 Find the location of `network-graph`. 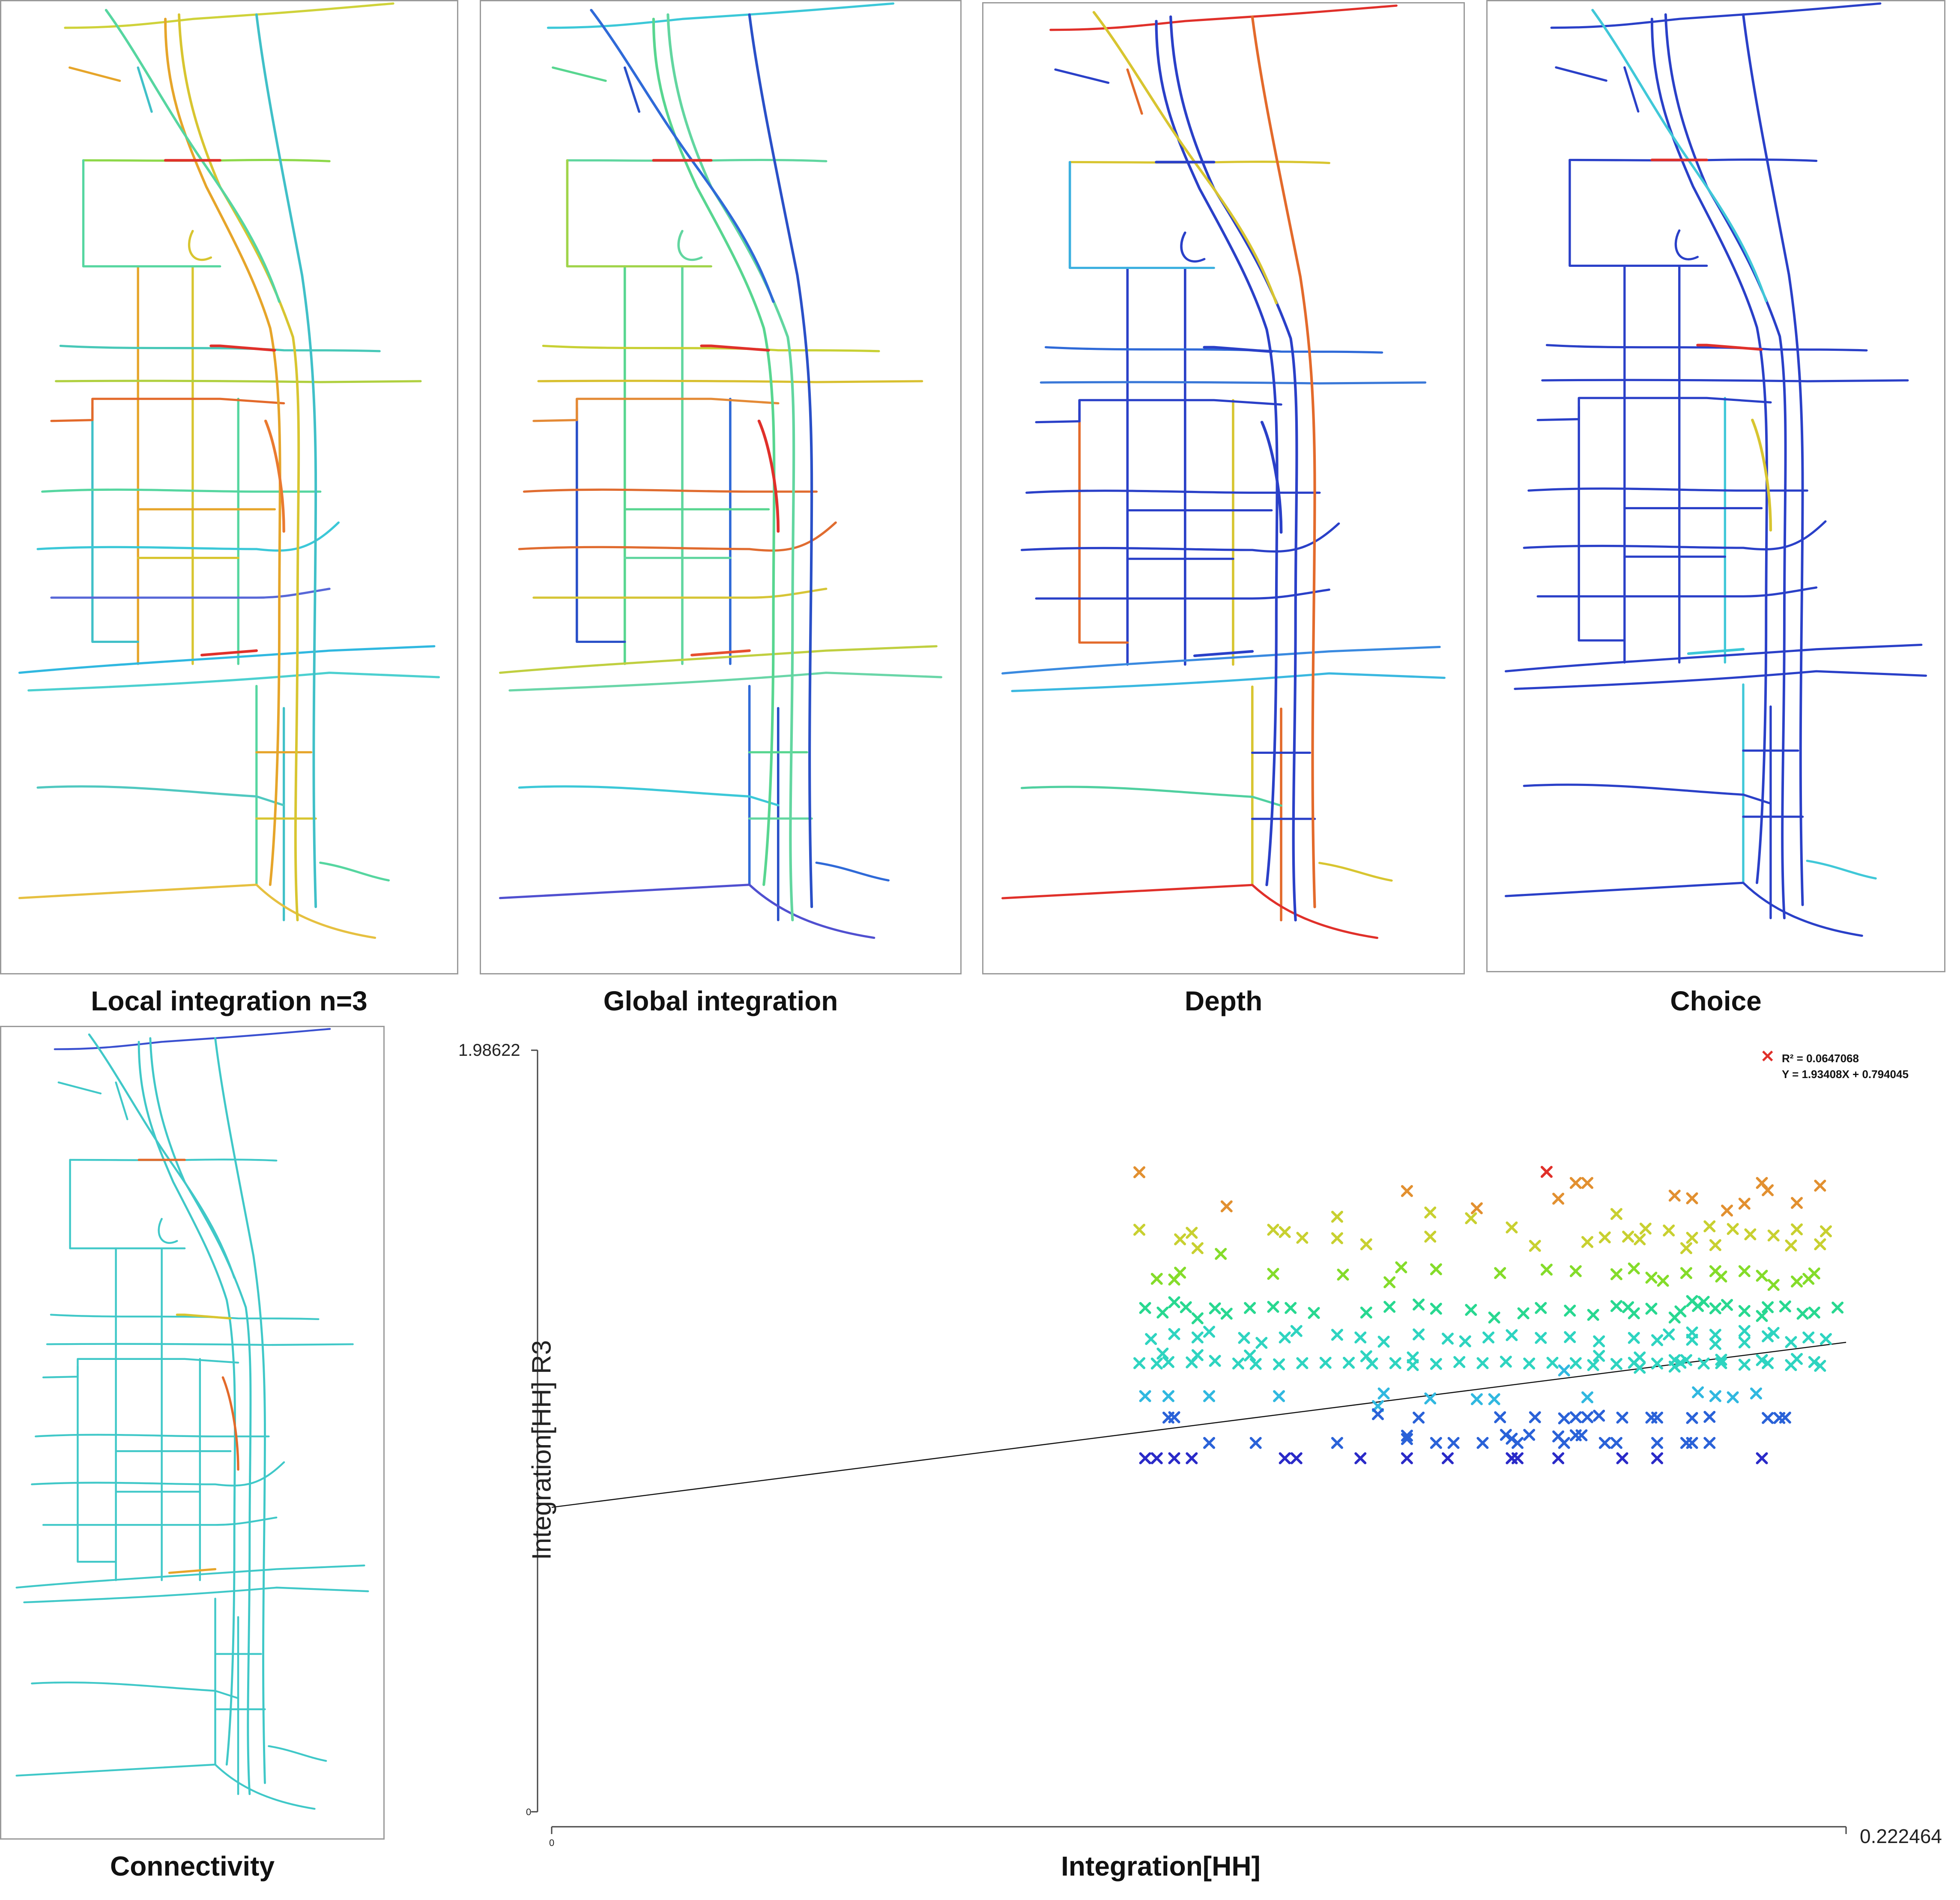

network-graph is located at coordinates (192, 1419).